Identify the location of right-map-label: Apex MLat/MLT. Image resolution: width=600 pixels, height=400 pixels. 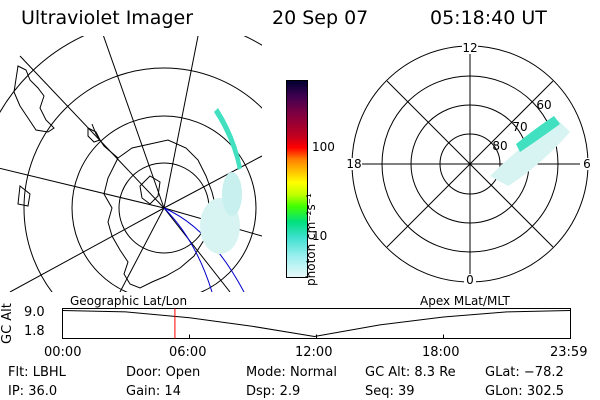
(465, 301).